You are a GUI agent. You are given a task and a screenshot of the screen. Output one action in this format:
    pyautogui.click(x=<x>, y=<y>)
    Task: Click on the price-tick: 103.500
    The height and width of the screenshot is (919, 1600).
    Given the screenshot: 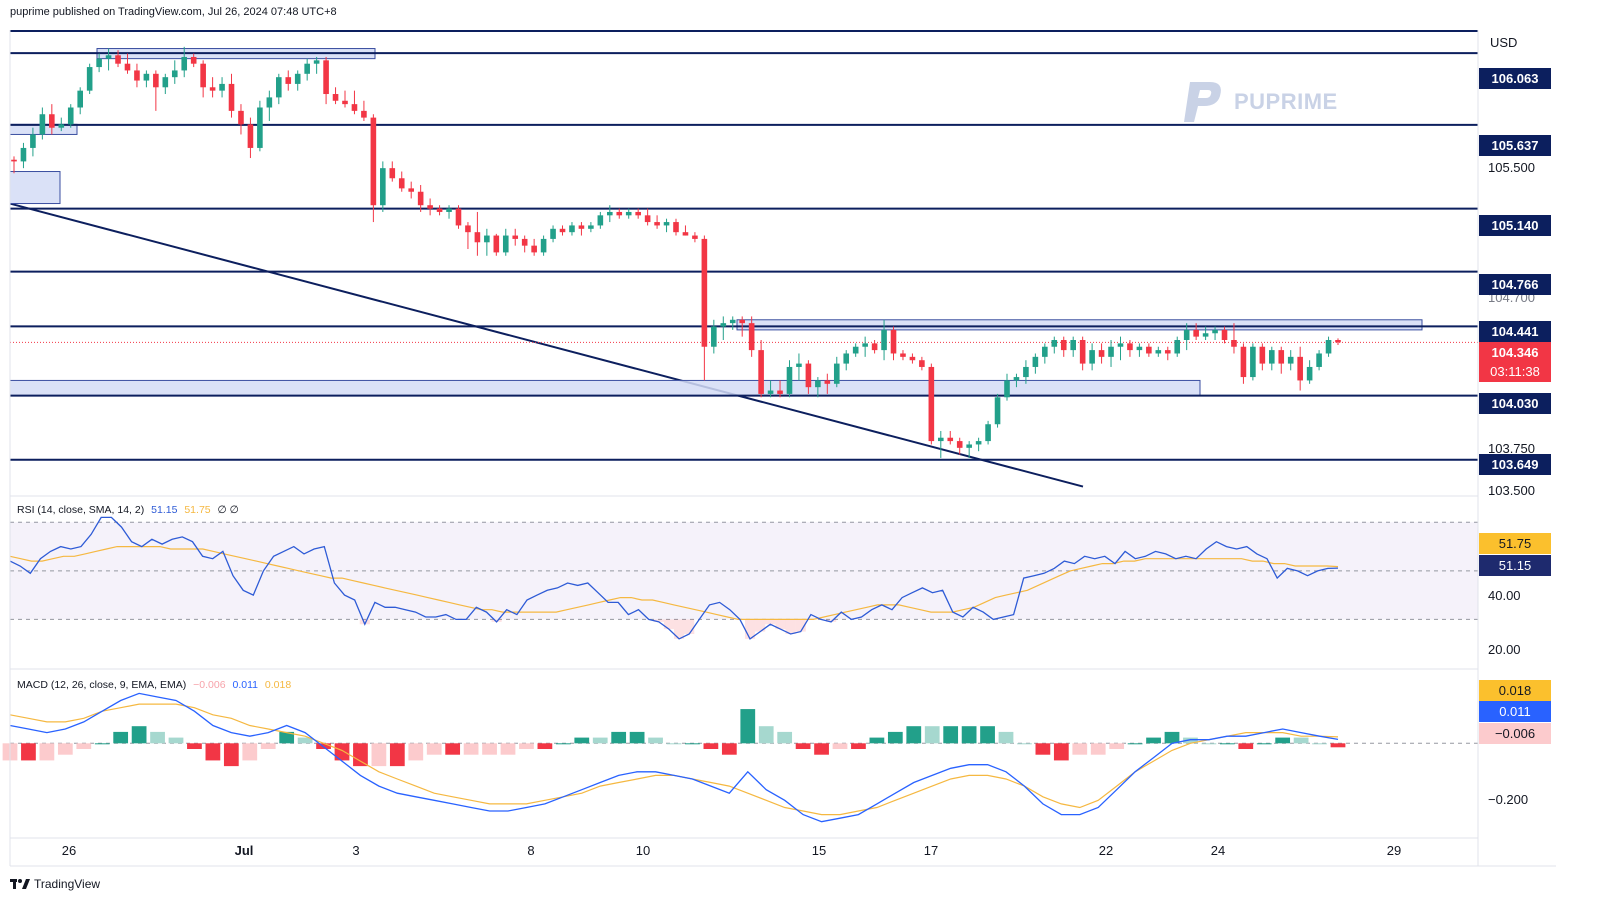 What is the action you would take?
    pyautogui.click(x=1511, y=490)
    